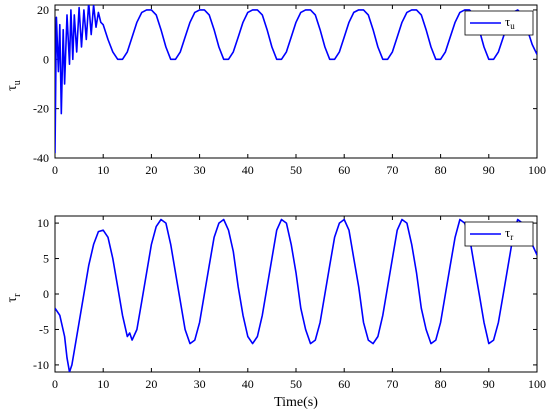 The image size is (550, 420). What do you see at coordinates (43, 223) in the screenshot?
I see `y-tick-label: 10` at bounding box center [43, 223].